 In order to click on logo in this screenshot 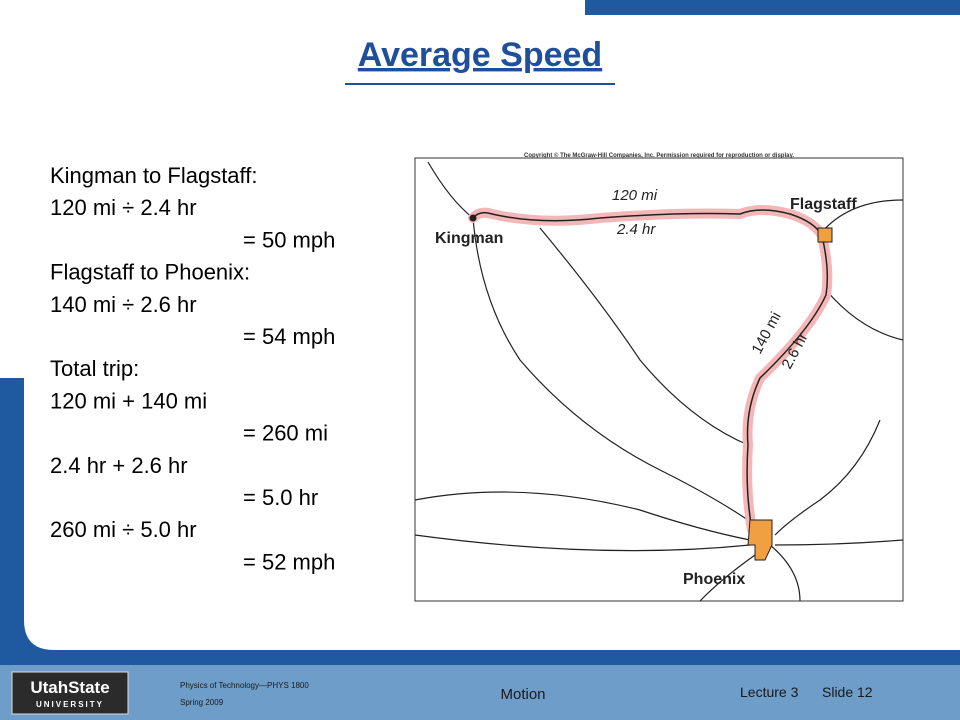, I will do `click(70, 693)`.